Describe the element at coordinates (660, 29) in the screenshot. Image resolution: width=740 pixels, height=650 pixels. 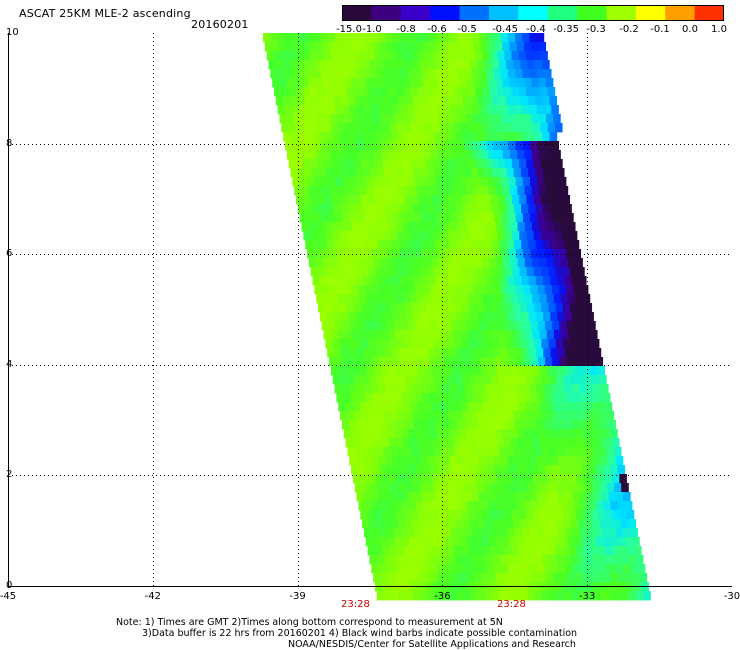
I see `colorbar-label: -0.1` at that location.